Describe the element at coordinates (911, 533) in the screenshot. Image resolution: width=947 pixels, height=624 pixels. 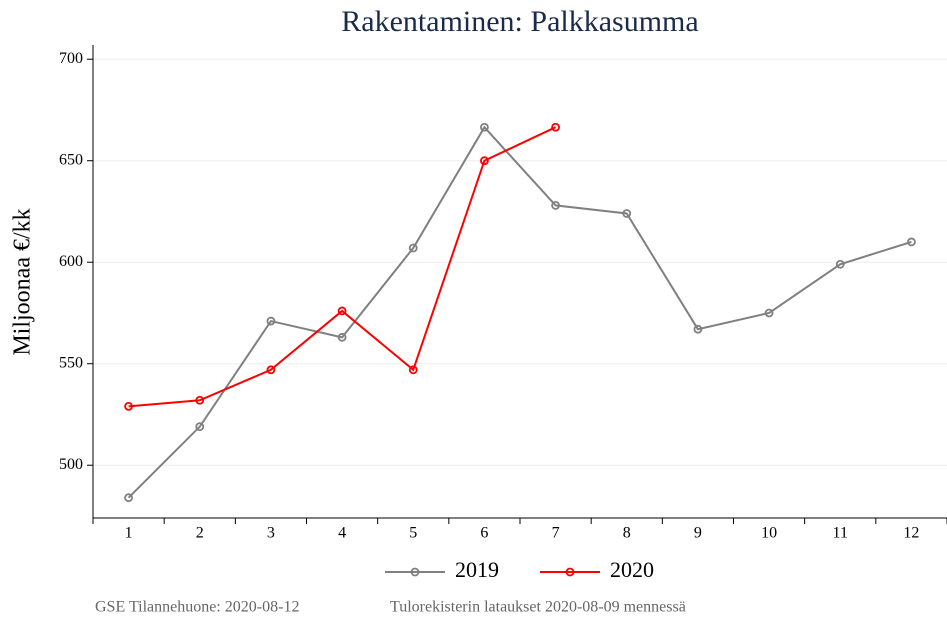
I see `x-tick-label: 12` at that location.